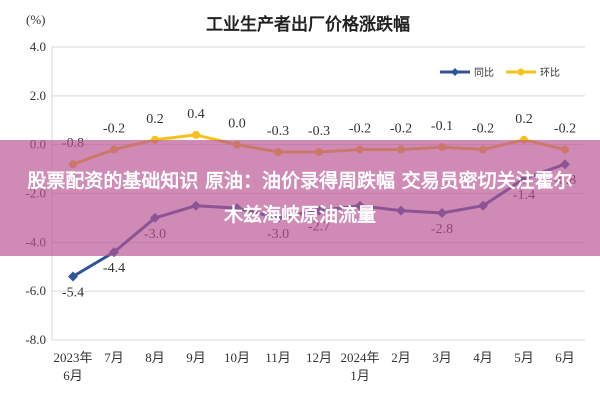  What do you see at coordinates (565, 357) in the screenshot?
I see `x-tick-label: 6月` at bounding box center [565, 357].